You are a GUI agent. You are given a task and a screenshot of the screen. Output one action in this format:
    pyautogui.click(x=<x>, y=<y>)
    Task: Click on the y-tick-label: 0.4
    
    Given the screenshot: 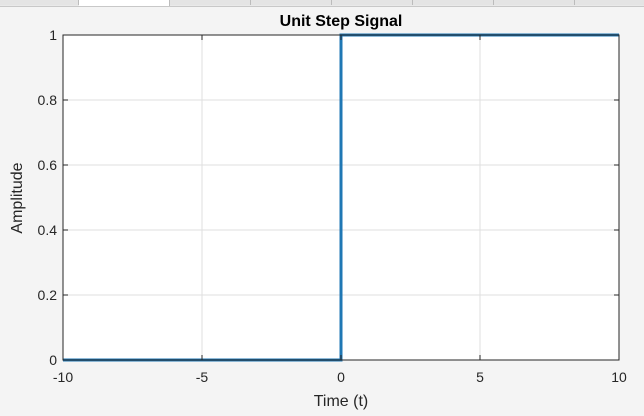 What is the action you would take?
    pyautogui.click(x=48, y=230)
    